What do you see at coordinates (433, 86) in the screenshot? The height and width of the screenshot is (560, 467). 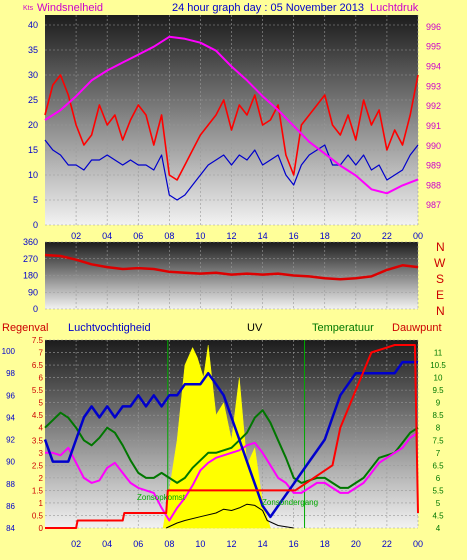 I see `y-right-tick-label: 993` at bounding box center [433, 86].